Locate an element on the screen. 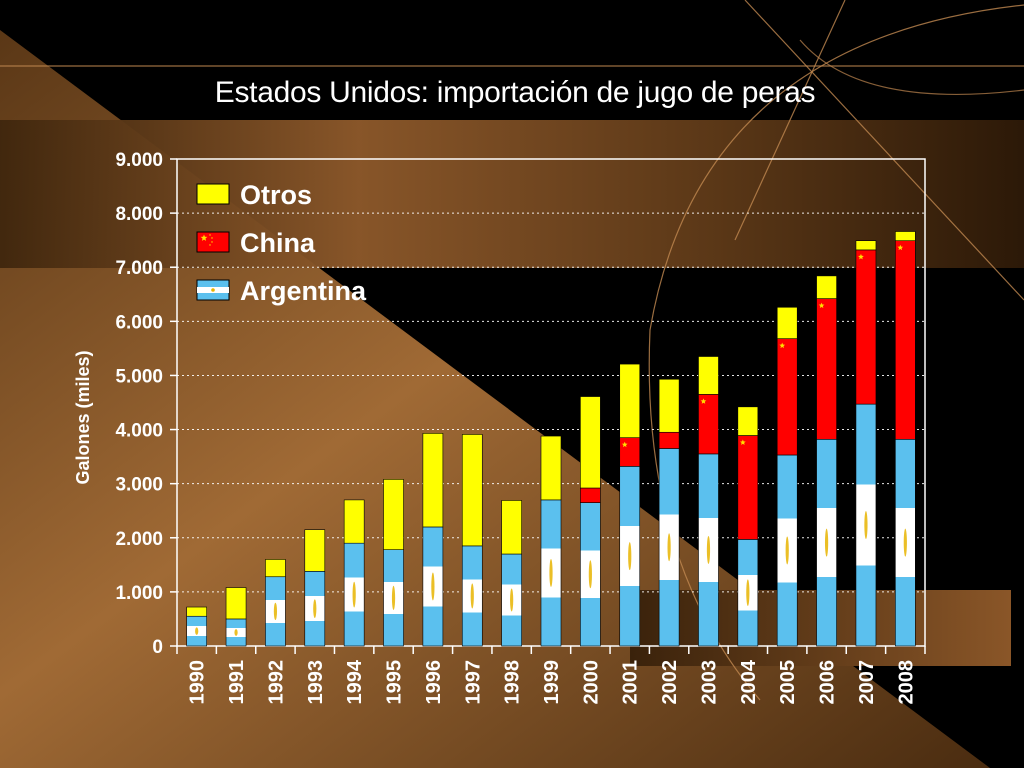 This screenshot has height=768, width=1024. x-tick-label: 2002 is located at coordinates (670, 682).